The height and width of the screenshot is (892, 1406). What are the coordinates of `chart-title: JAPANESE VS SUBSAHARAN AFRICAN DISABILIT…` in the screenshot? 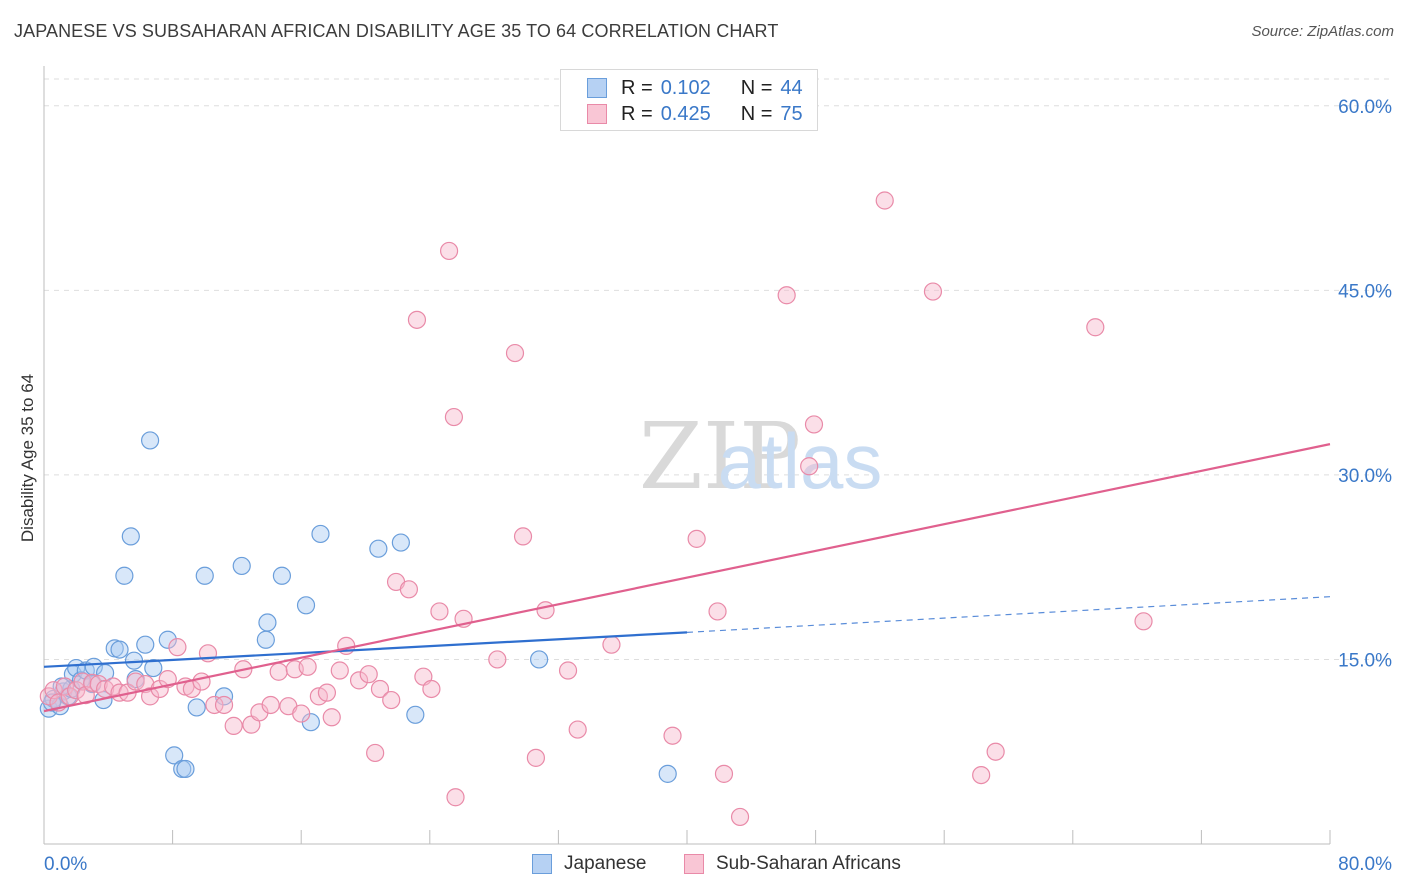 It's located at (396, 31).